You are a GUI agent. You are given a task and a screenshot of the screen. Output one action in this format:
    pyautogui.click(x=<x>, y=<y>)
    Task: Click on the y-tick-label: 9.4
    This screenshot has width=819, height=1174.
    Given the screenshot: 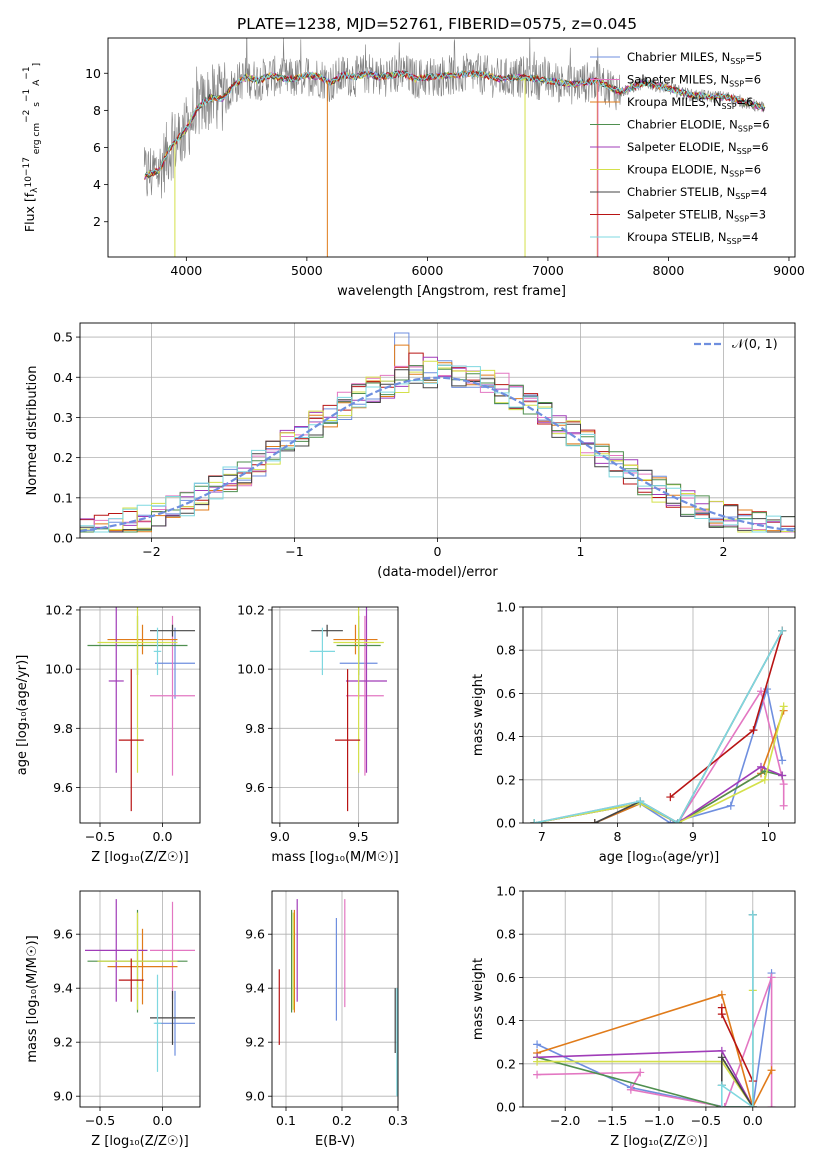 What is the action you would take?
    pyautogui.click(x=255, y=988)
    